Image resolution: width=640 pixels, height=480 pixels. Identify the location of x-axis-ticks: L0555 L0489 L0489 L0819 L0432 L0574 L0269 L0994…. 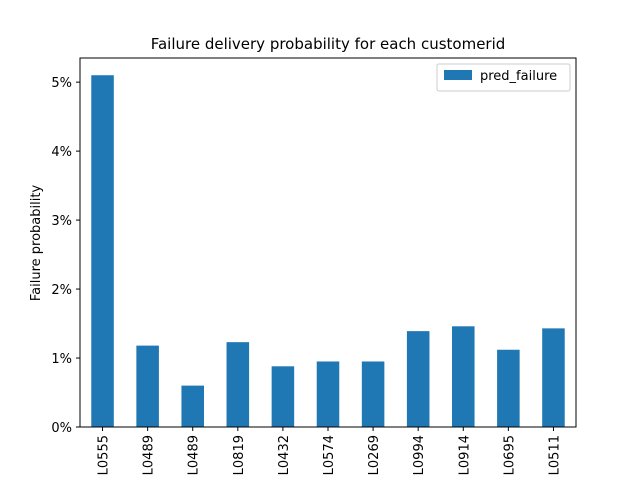
(329, 451).